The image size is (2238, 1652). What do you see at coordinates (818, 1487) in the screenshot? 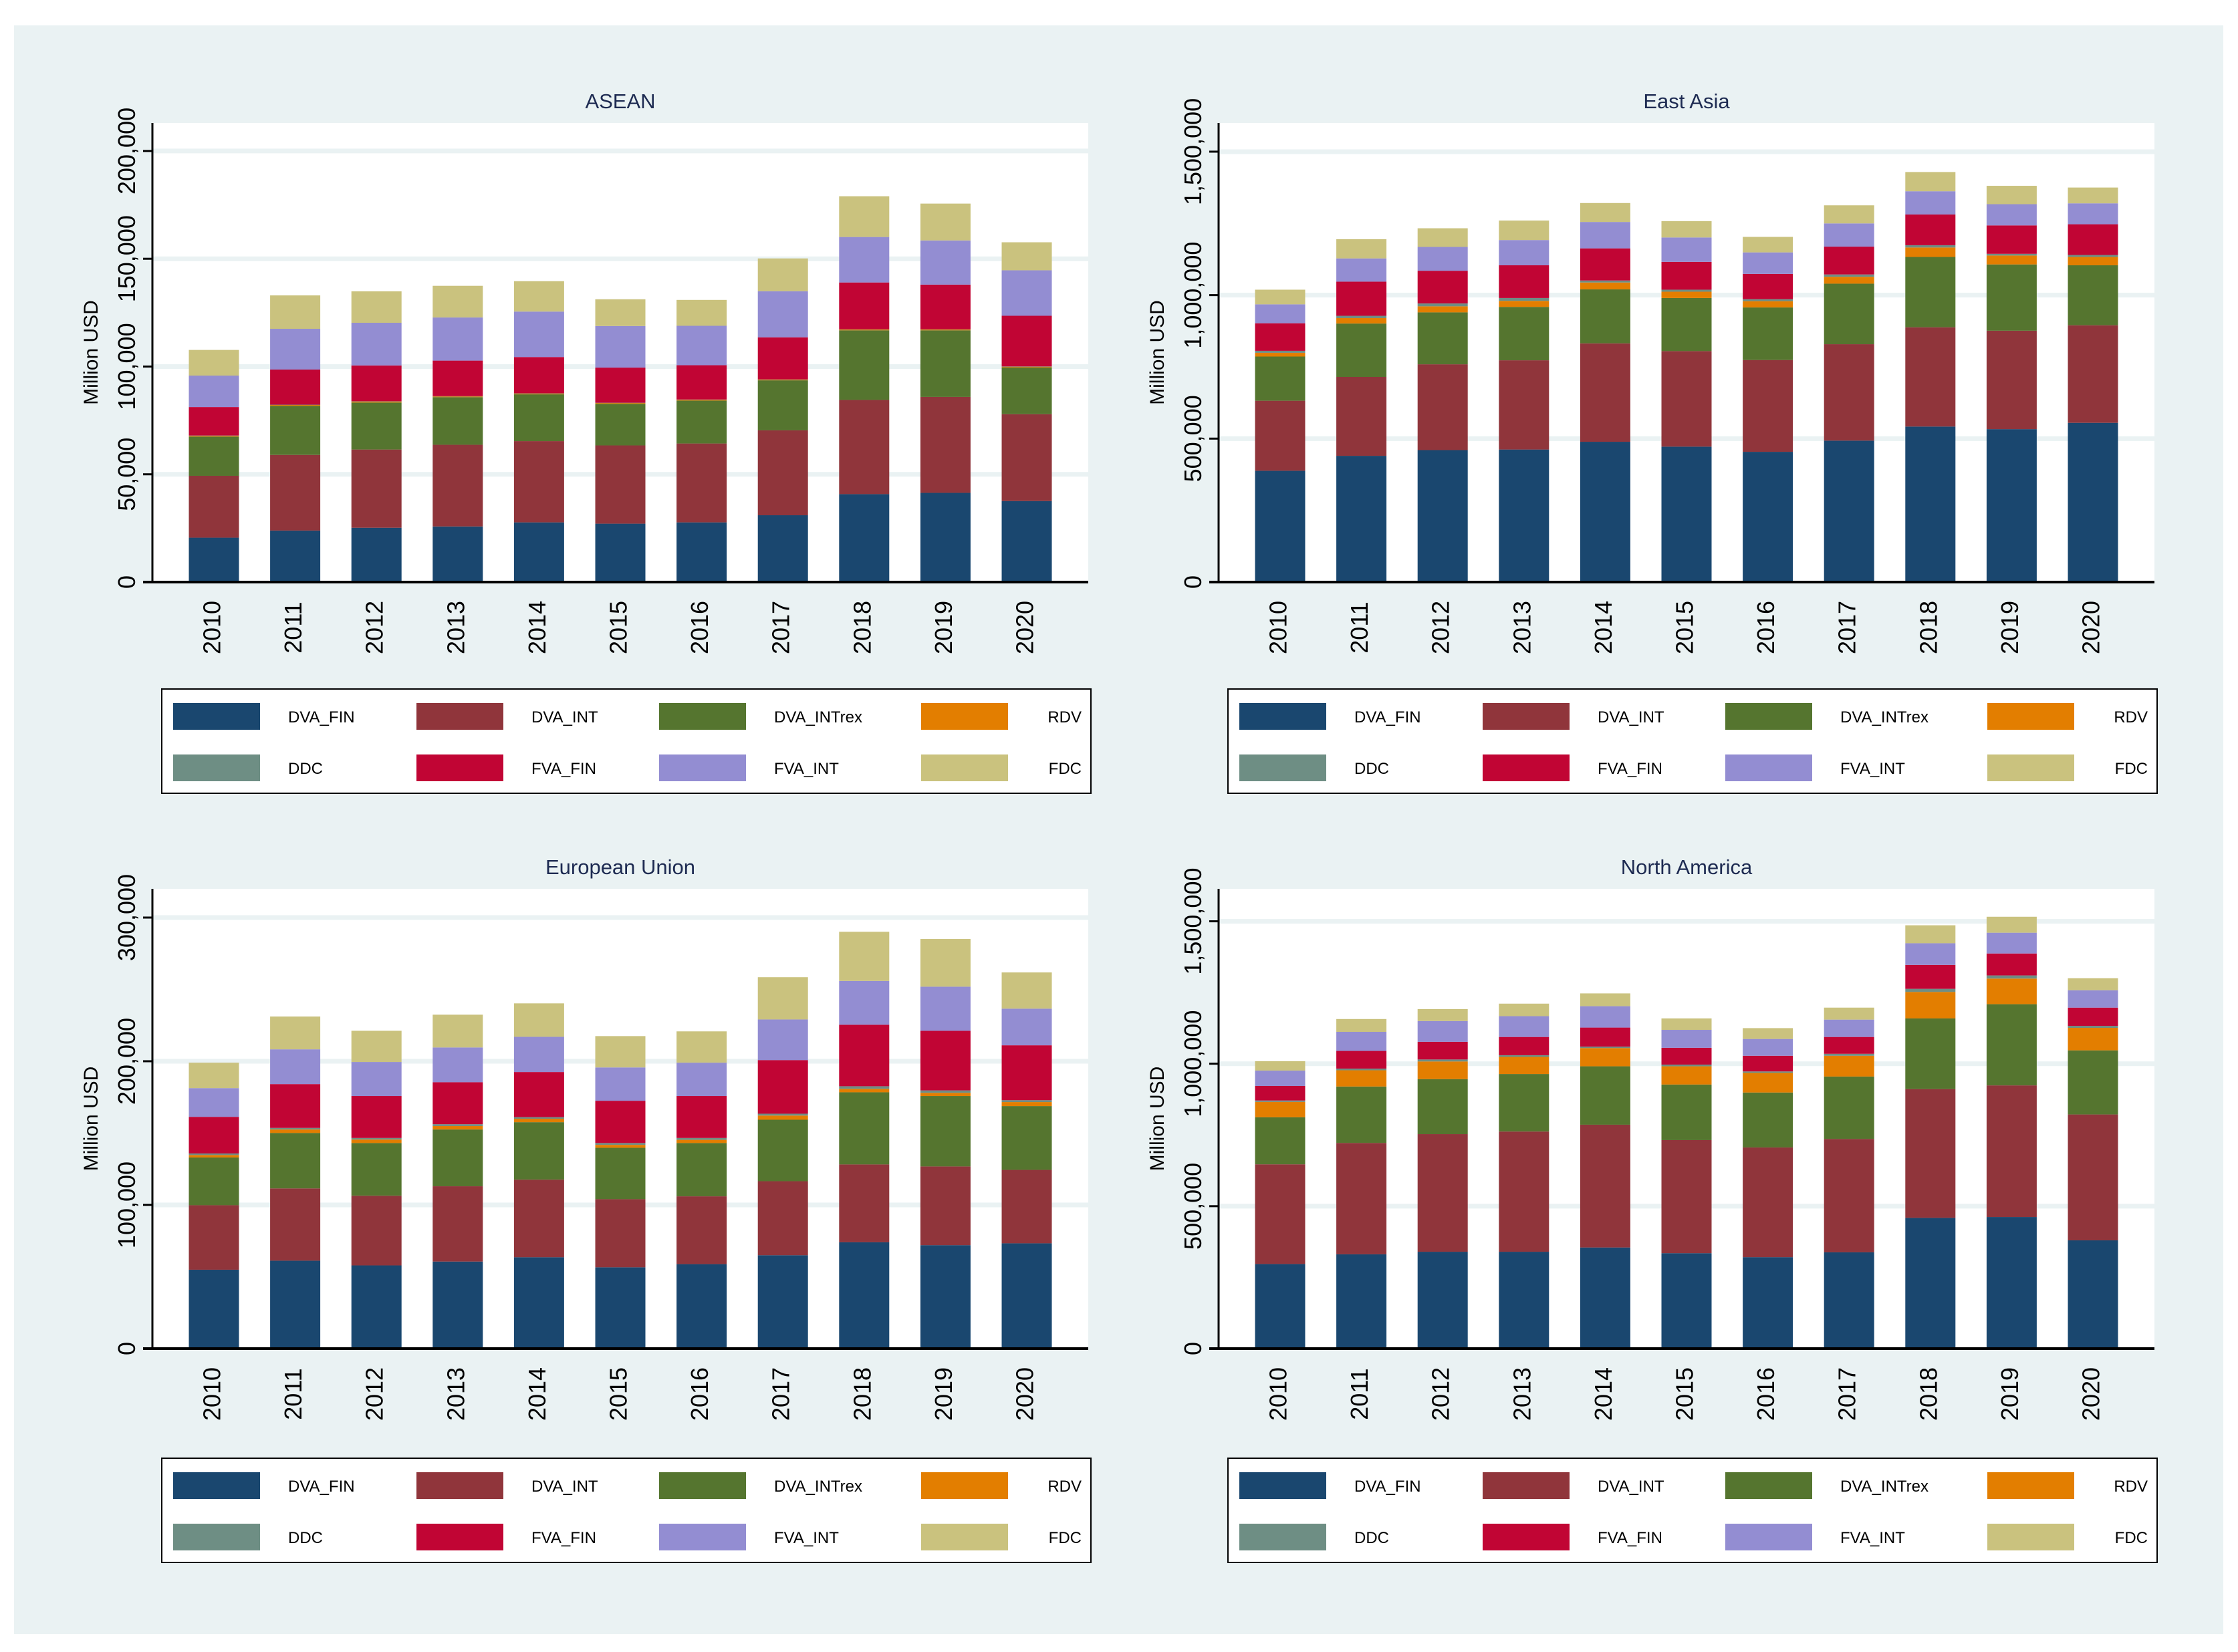
I see `legend-label: DVA_INTrex` at bounding box center [818, 1487].